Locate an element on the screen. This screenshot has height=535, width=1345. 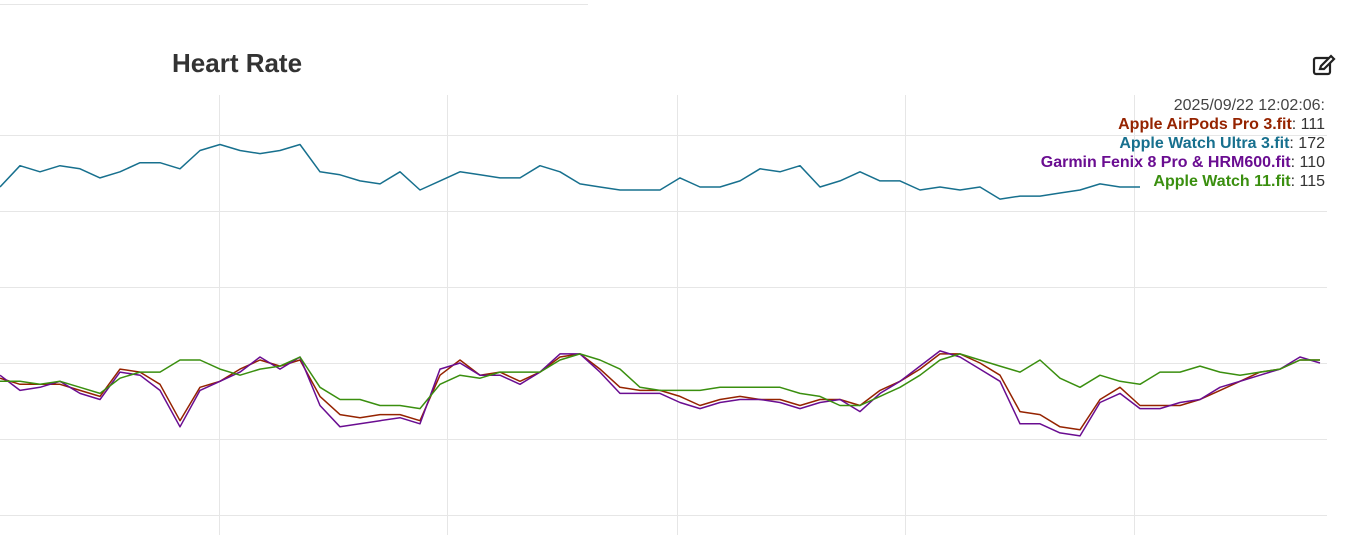
legend-name: Garmin Fenix 8 Pro & HRM600.fit is located at coordinates (1166, 162).